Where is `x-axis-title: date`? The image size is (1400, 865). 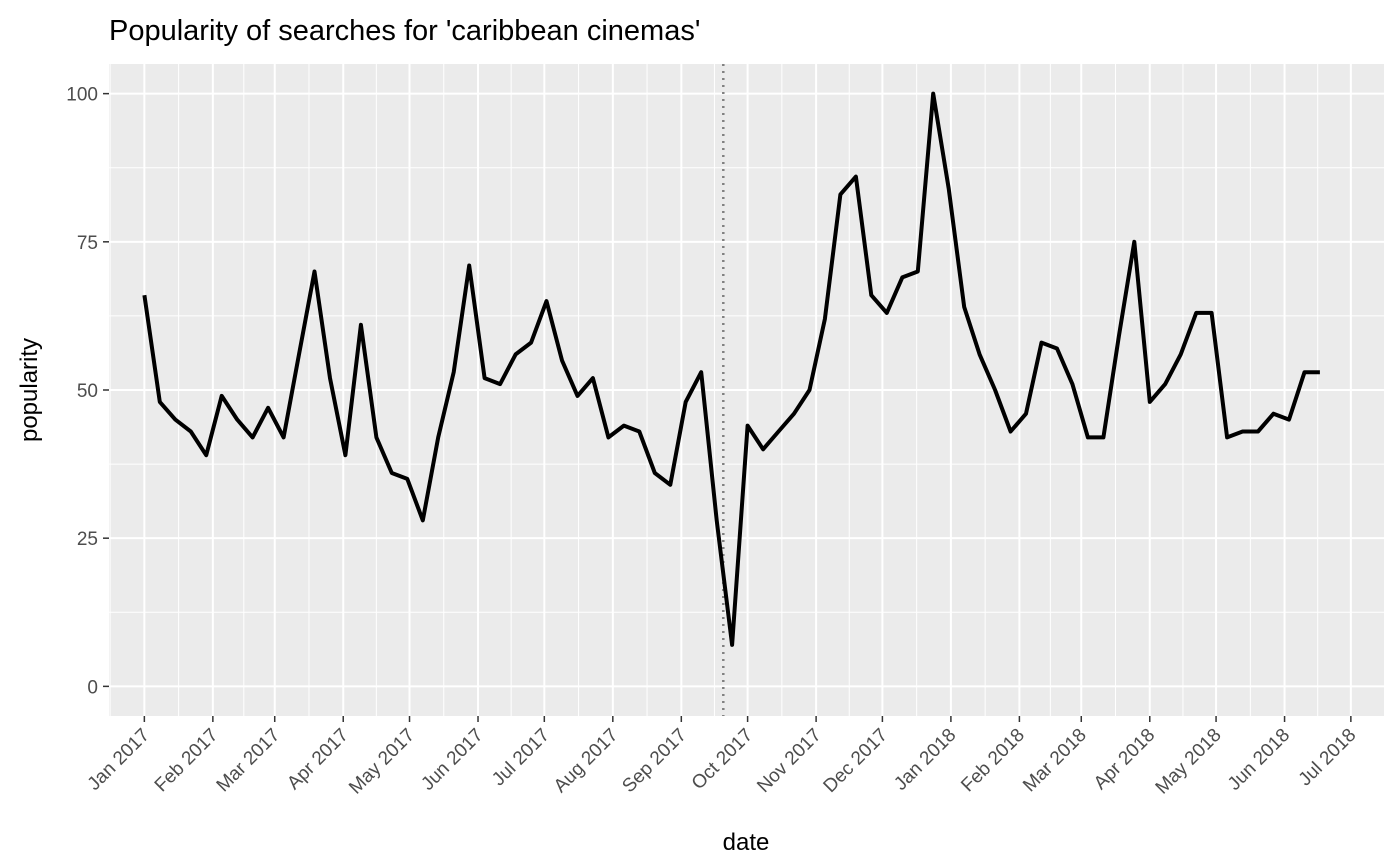 x-axis-title: date is located at coordinates (746, 842).